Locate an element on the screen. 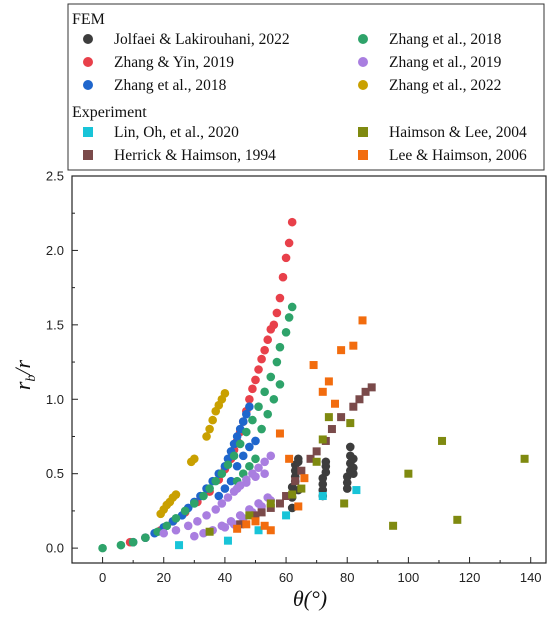 The image size is (550, 618). legend-label: Herrick & Haimson, 1994 is located at coordinates (195, 155).